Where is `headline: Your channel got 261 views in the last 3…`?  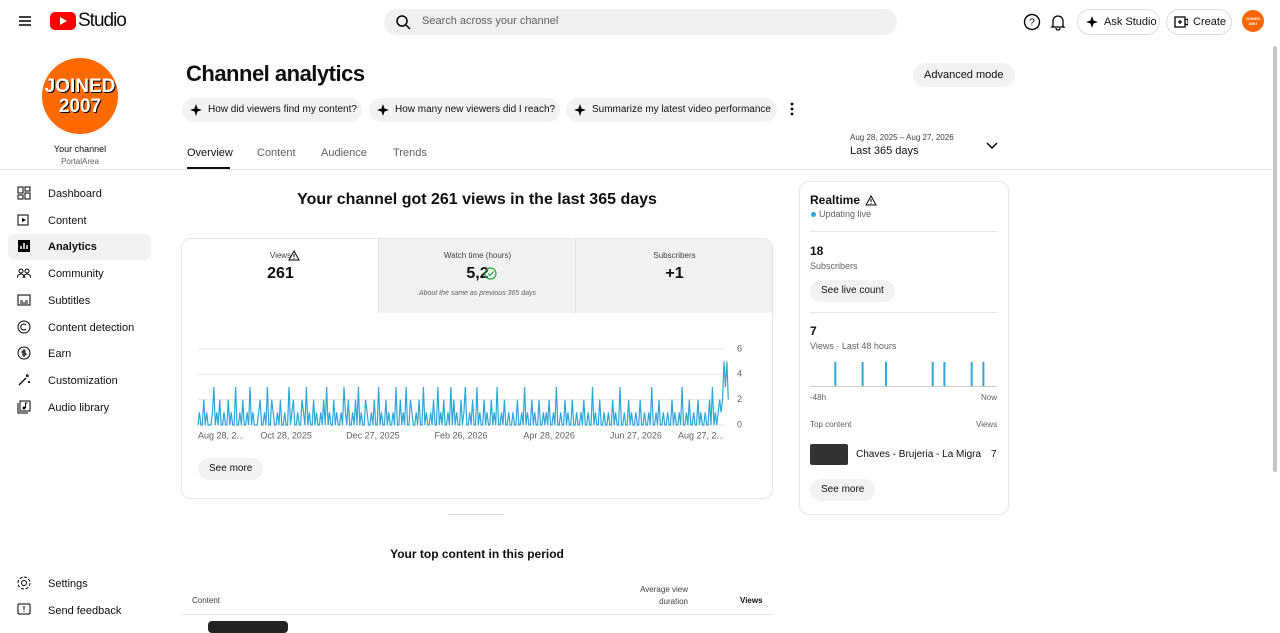 headline: Your channel got 261 views in the last 3… is located at coordinates (477, 199).